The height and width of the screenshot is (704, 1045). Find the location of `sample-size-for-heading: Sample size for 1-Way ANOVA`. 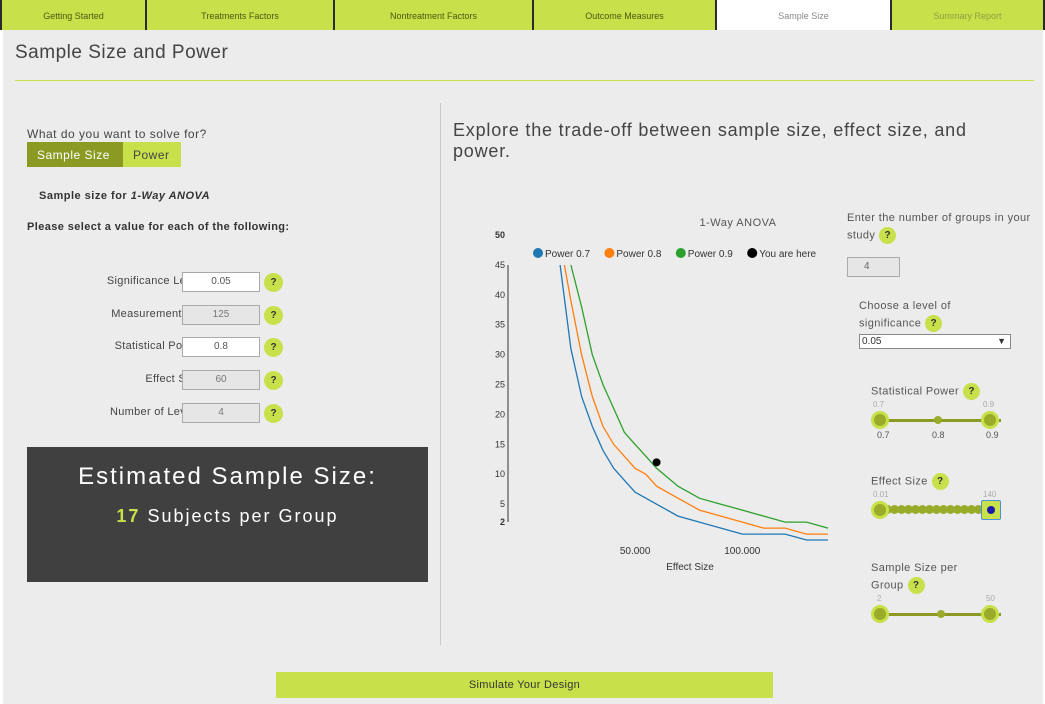

sample-size-for-heading: Sample size for 1-Way ANOVA is located at coordinates (124, 196).